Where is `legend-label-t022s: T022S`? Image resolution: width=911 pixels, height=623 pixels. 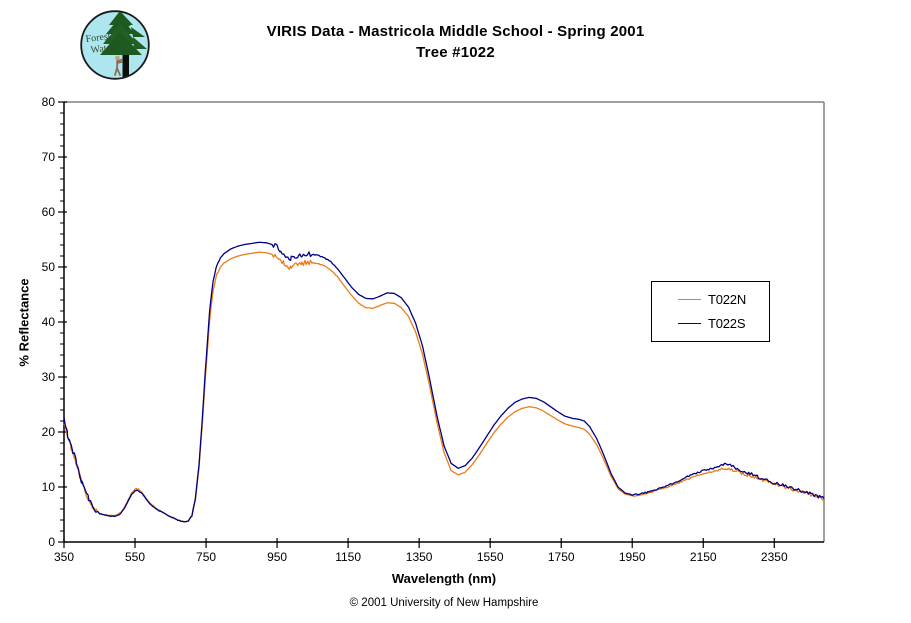
legend-label-t022s: T022S is located at coordinates (727, 323).